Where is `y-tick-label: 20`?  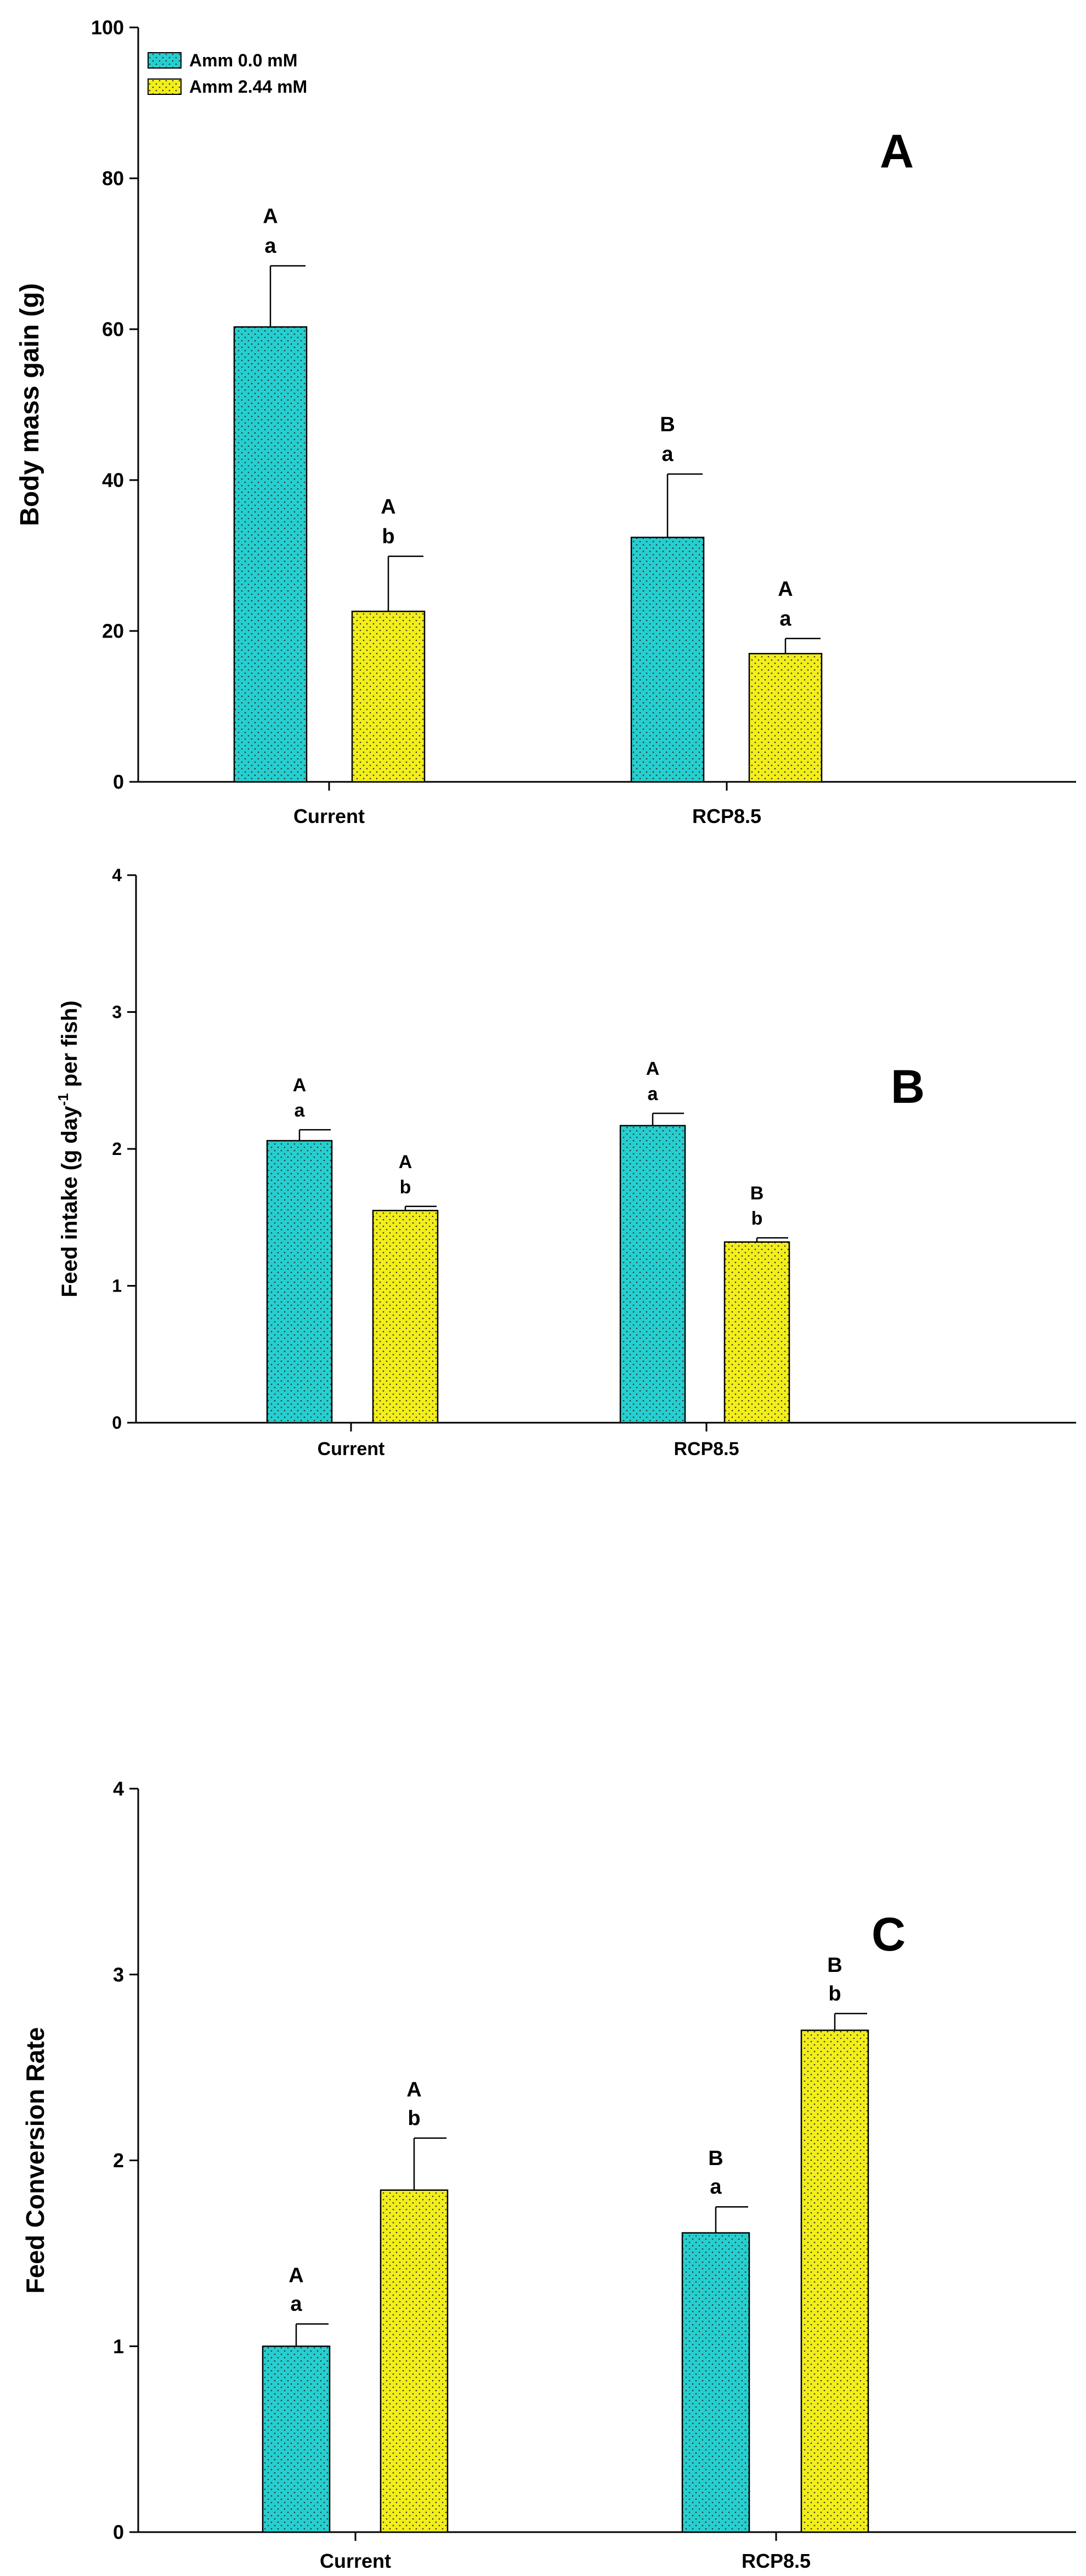
y-tick-label: 20 is located at coordinates (113, 631).